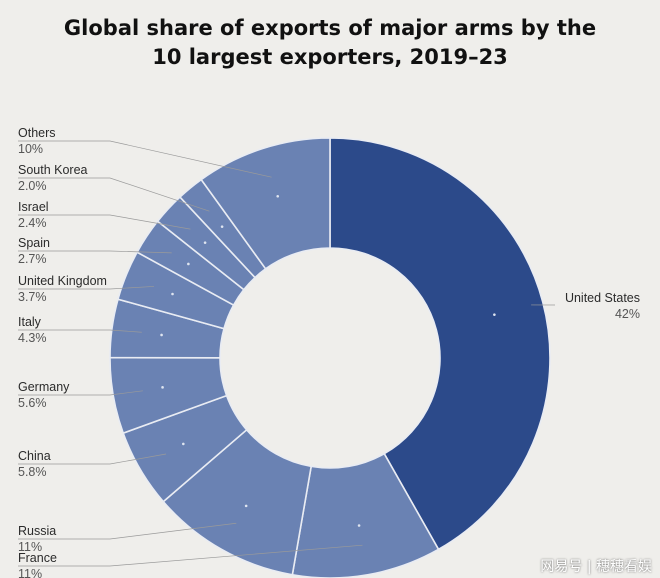 This screenshot has height=578, width=660. I want to click on slice-marker-south-korea, so click(222, 226).